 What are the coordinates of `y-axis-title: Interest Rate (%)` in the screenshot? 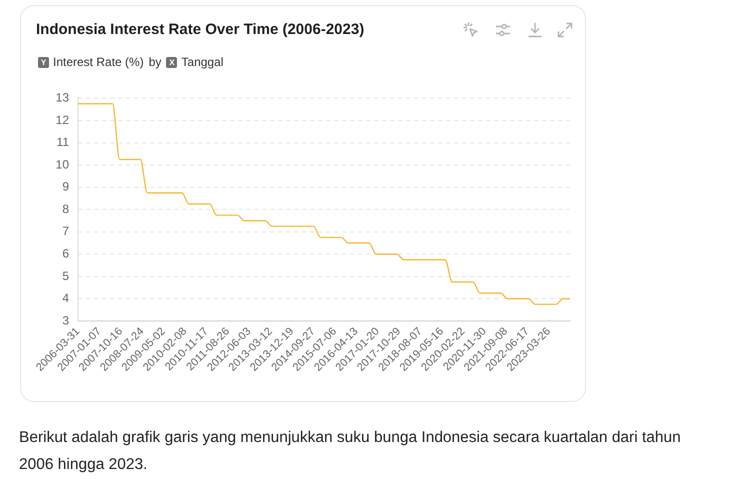 It's located at (98, 62).